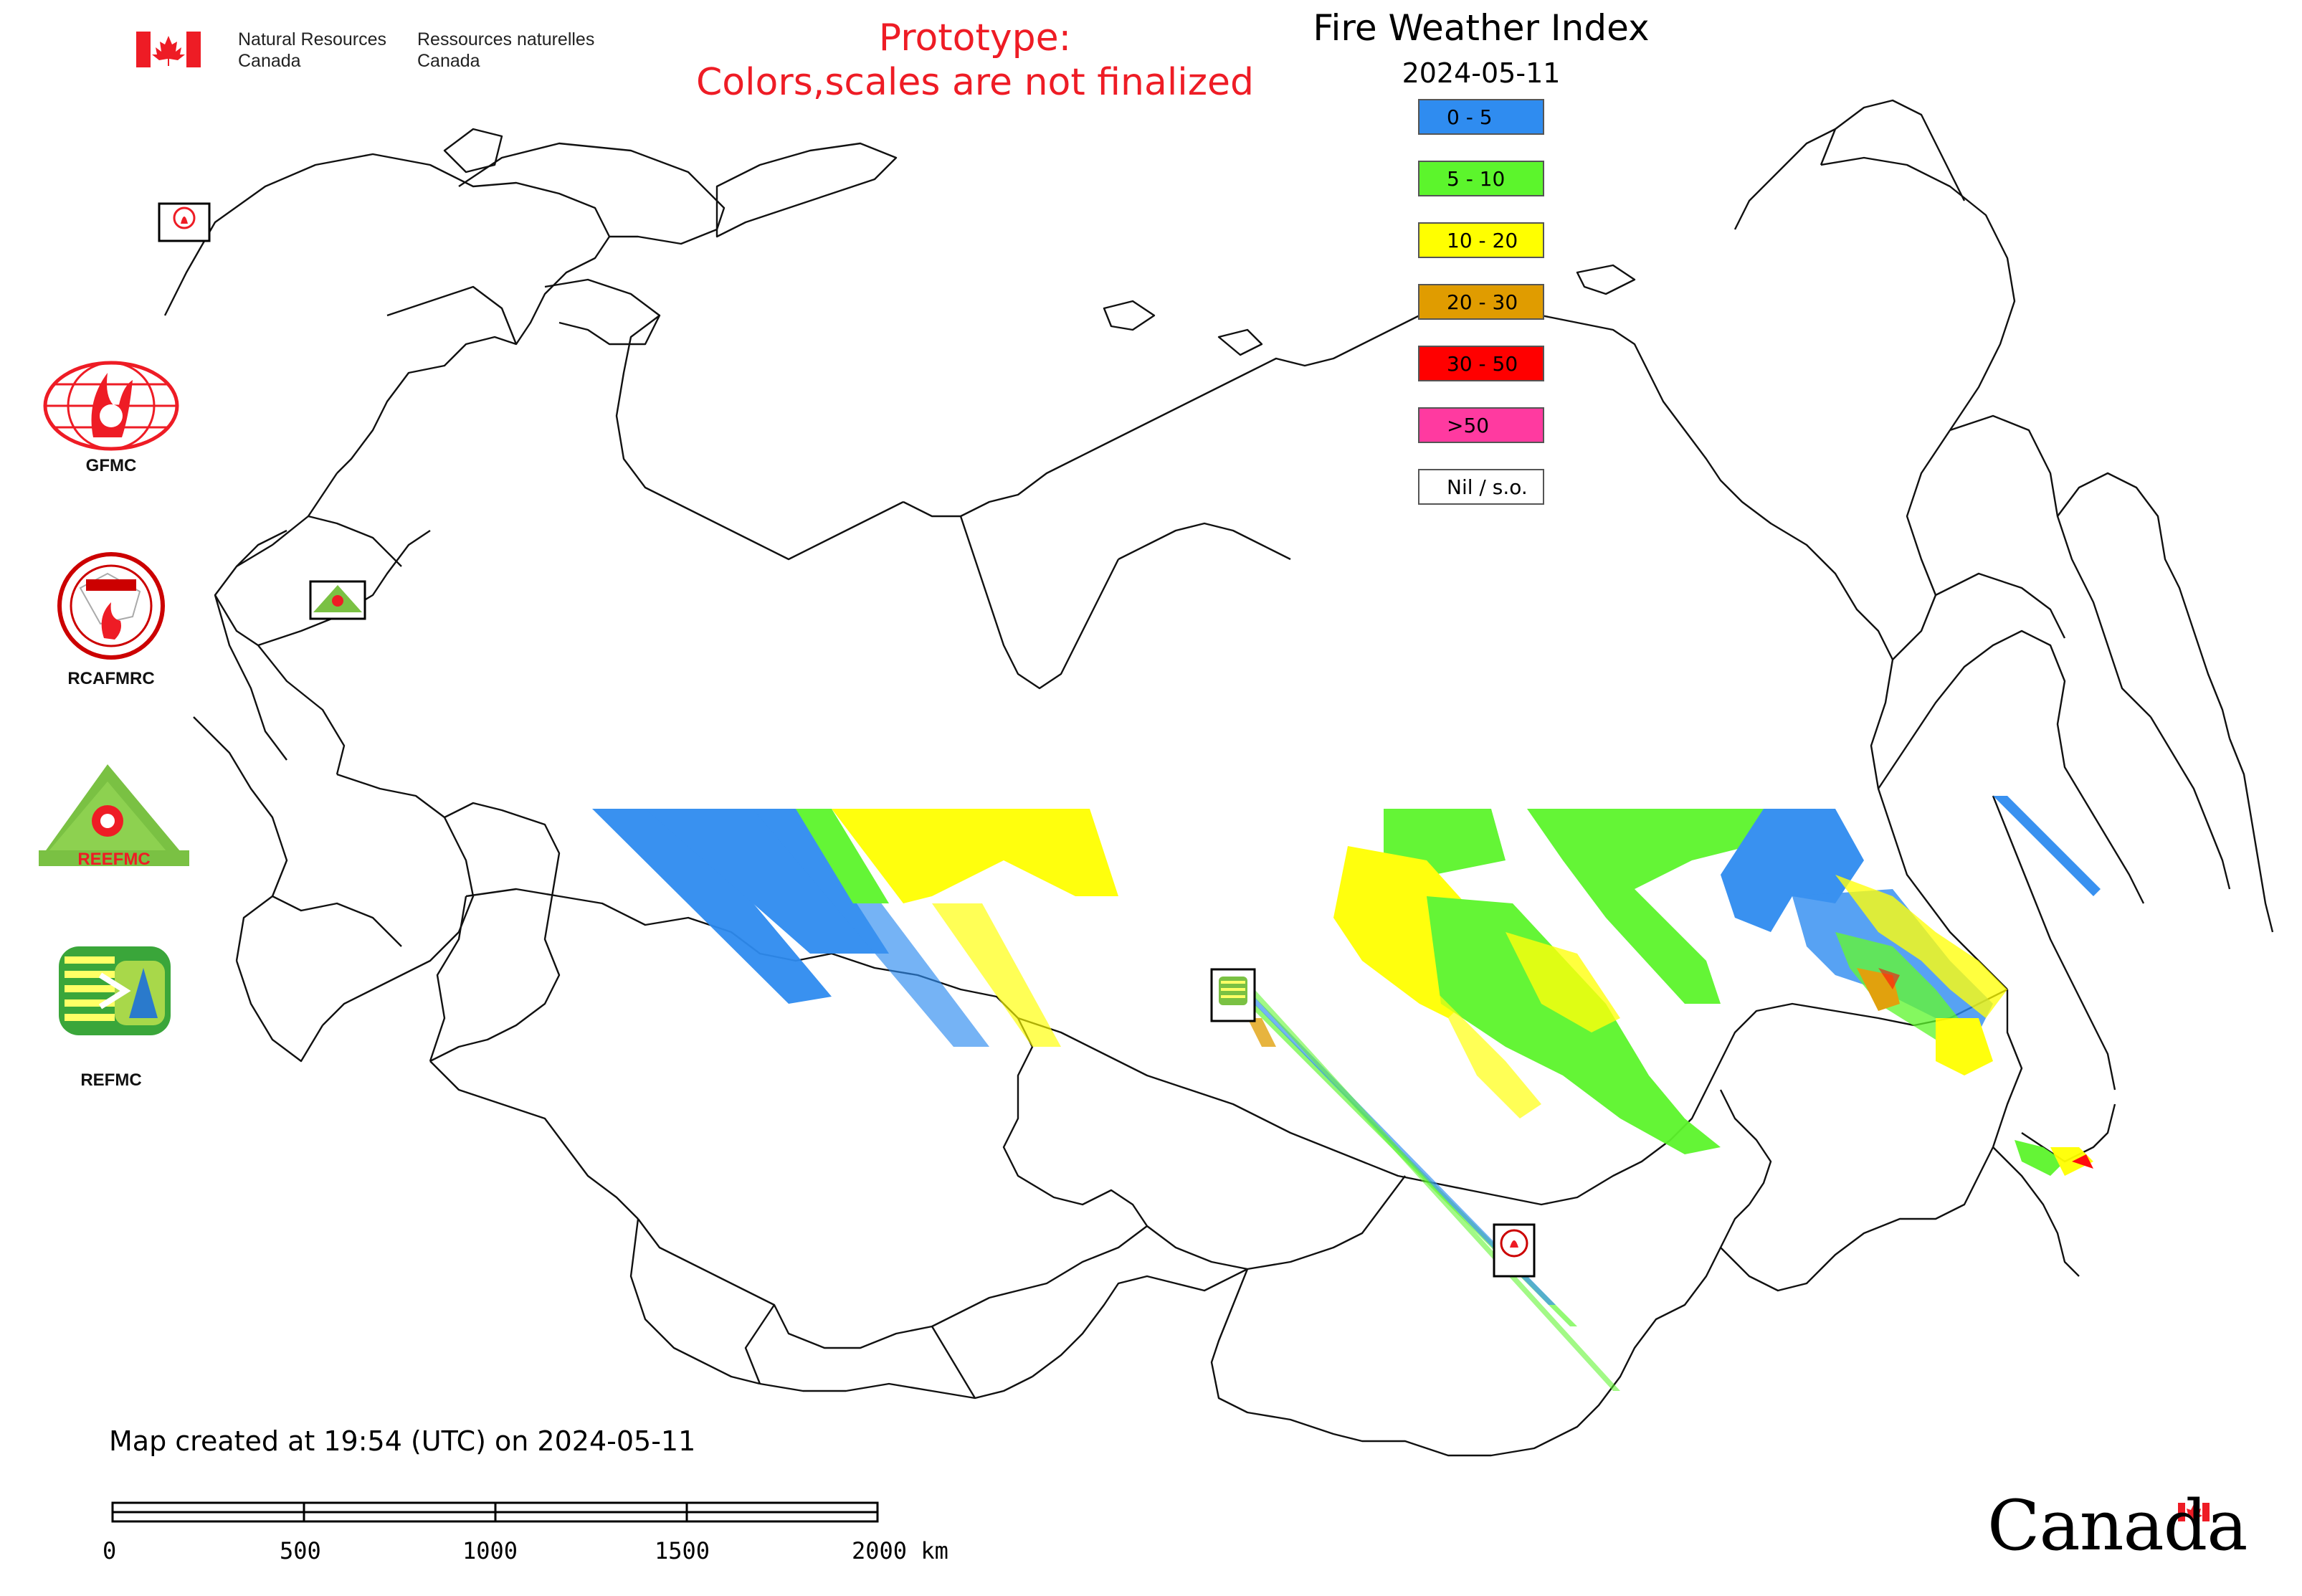 Image resolution: width=2302 pixels, height=1596 pixels. I want to click on prototype-line2: Colors,scales are not finalized, so click(975, 82).